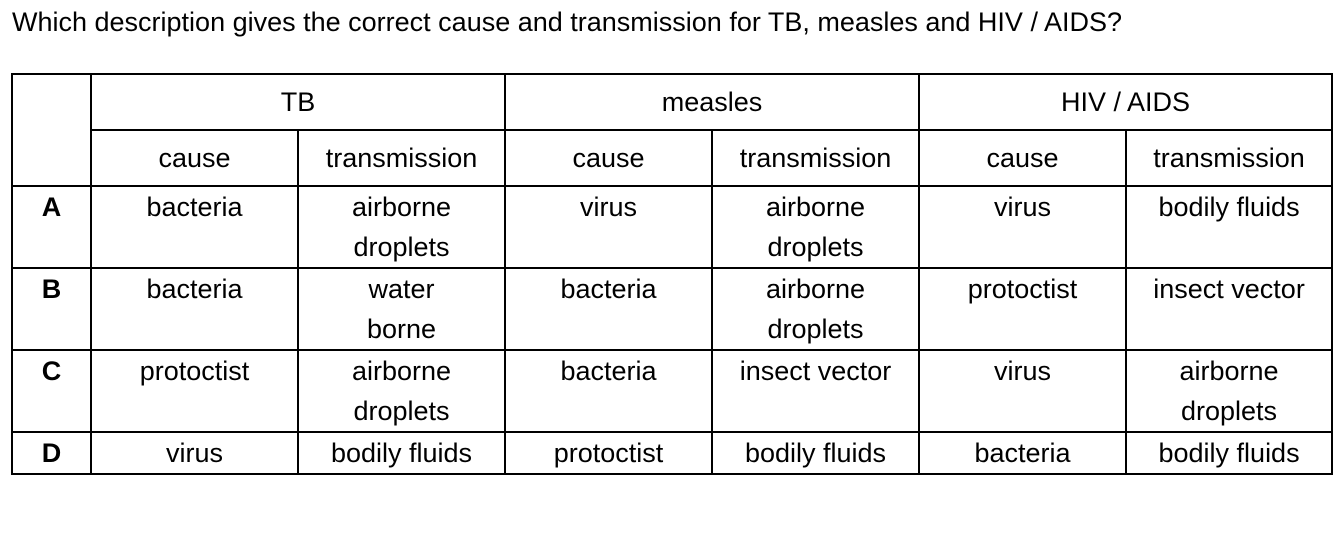 This screenshot has width=1341, height=545. Describe the element at coordinates (1023, 453) in the screenshot. I see `hiv-cause-cell: bacteria` at that location.